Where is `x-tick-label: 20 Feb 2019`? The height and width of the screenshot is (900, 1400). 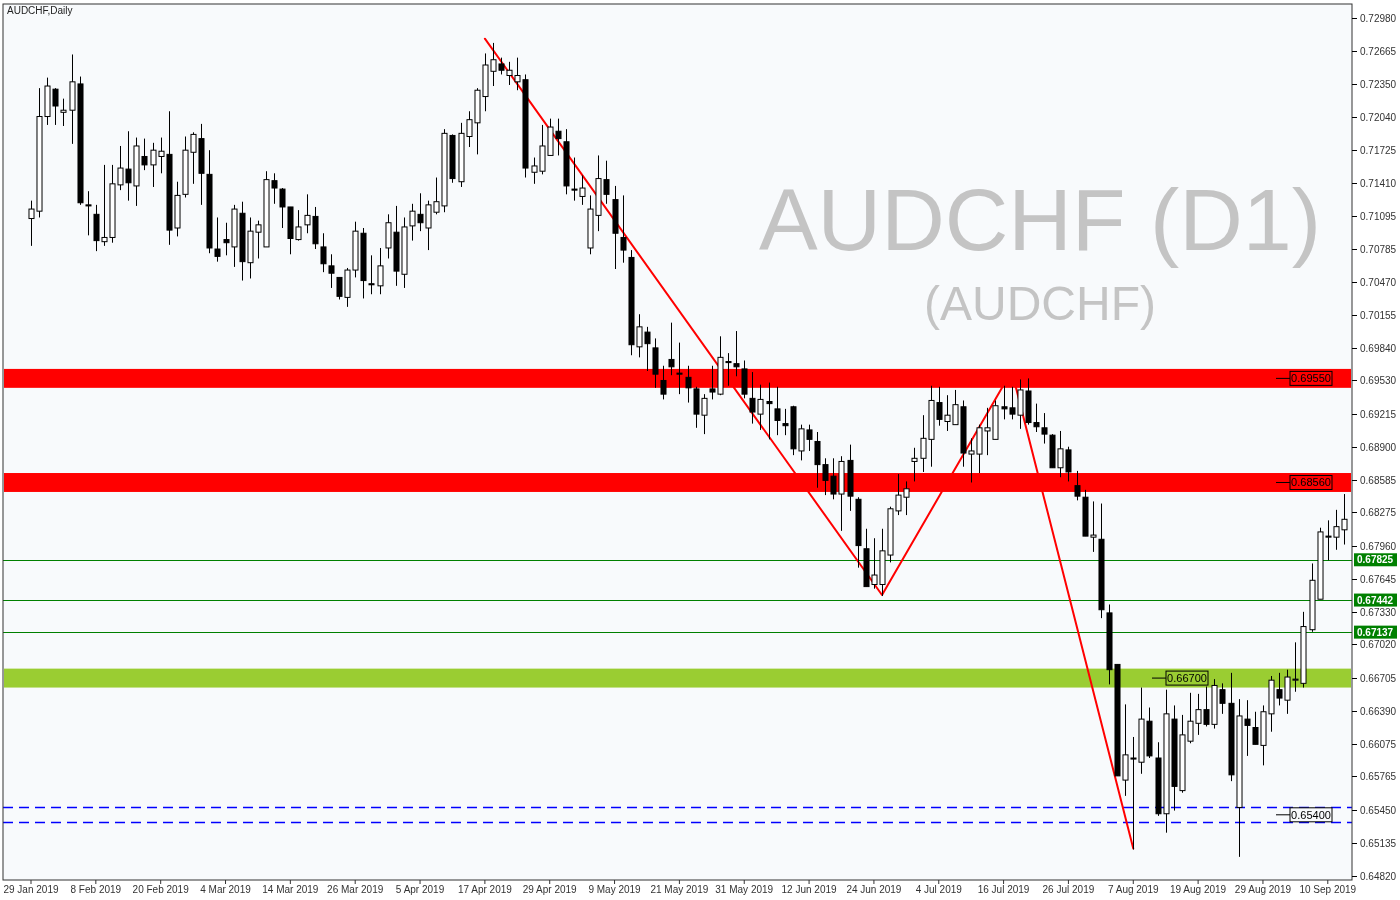 x-tick-label: 20 Feb 2019 is located at coordinates (161, 889).